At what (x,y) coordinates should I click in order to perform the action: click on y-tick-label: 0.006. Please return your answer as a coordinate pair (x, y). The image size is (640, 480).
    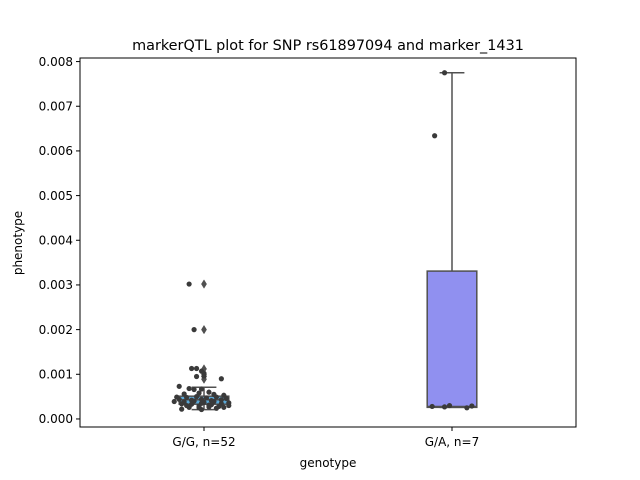
    Looking at the image, I should click on (56, 151).